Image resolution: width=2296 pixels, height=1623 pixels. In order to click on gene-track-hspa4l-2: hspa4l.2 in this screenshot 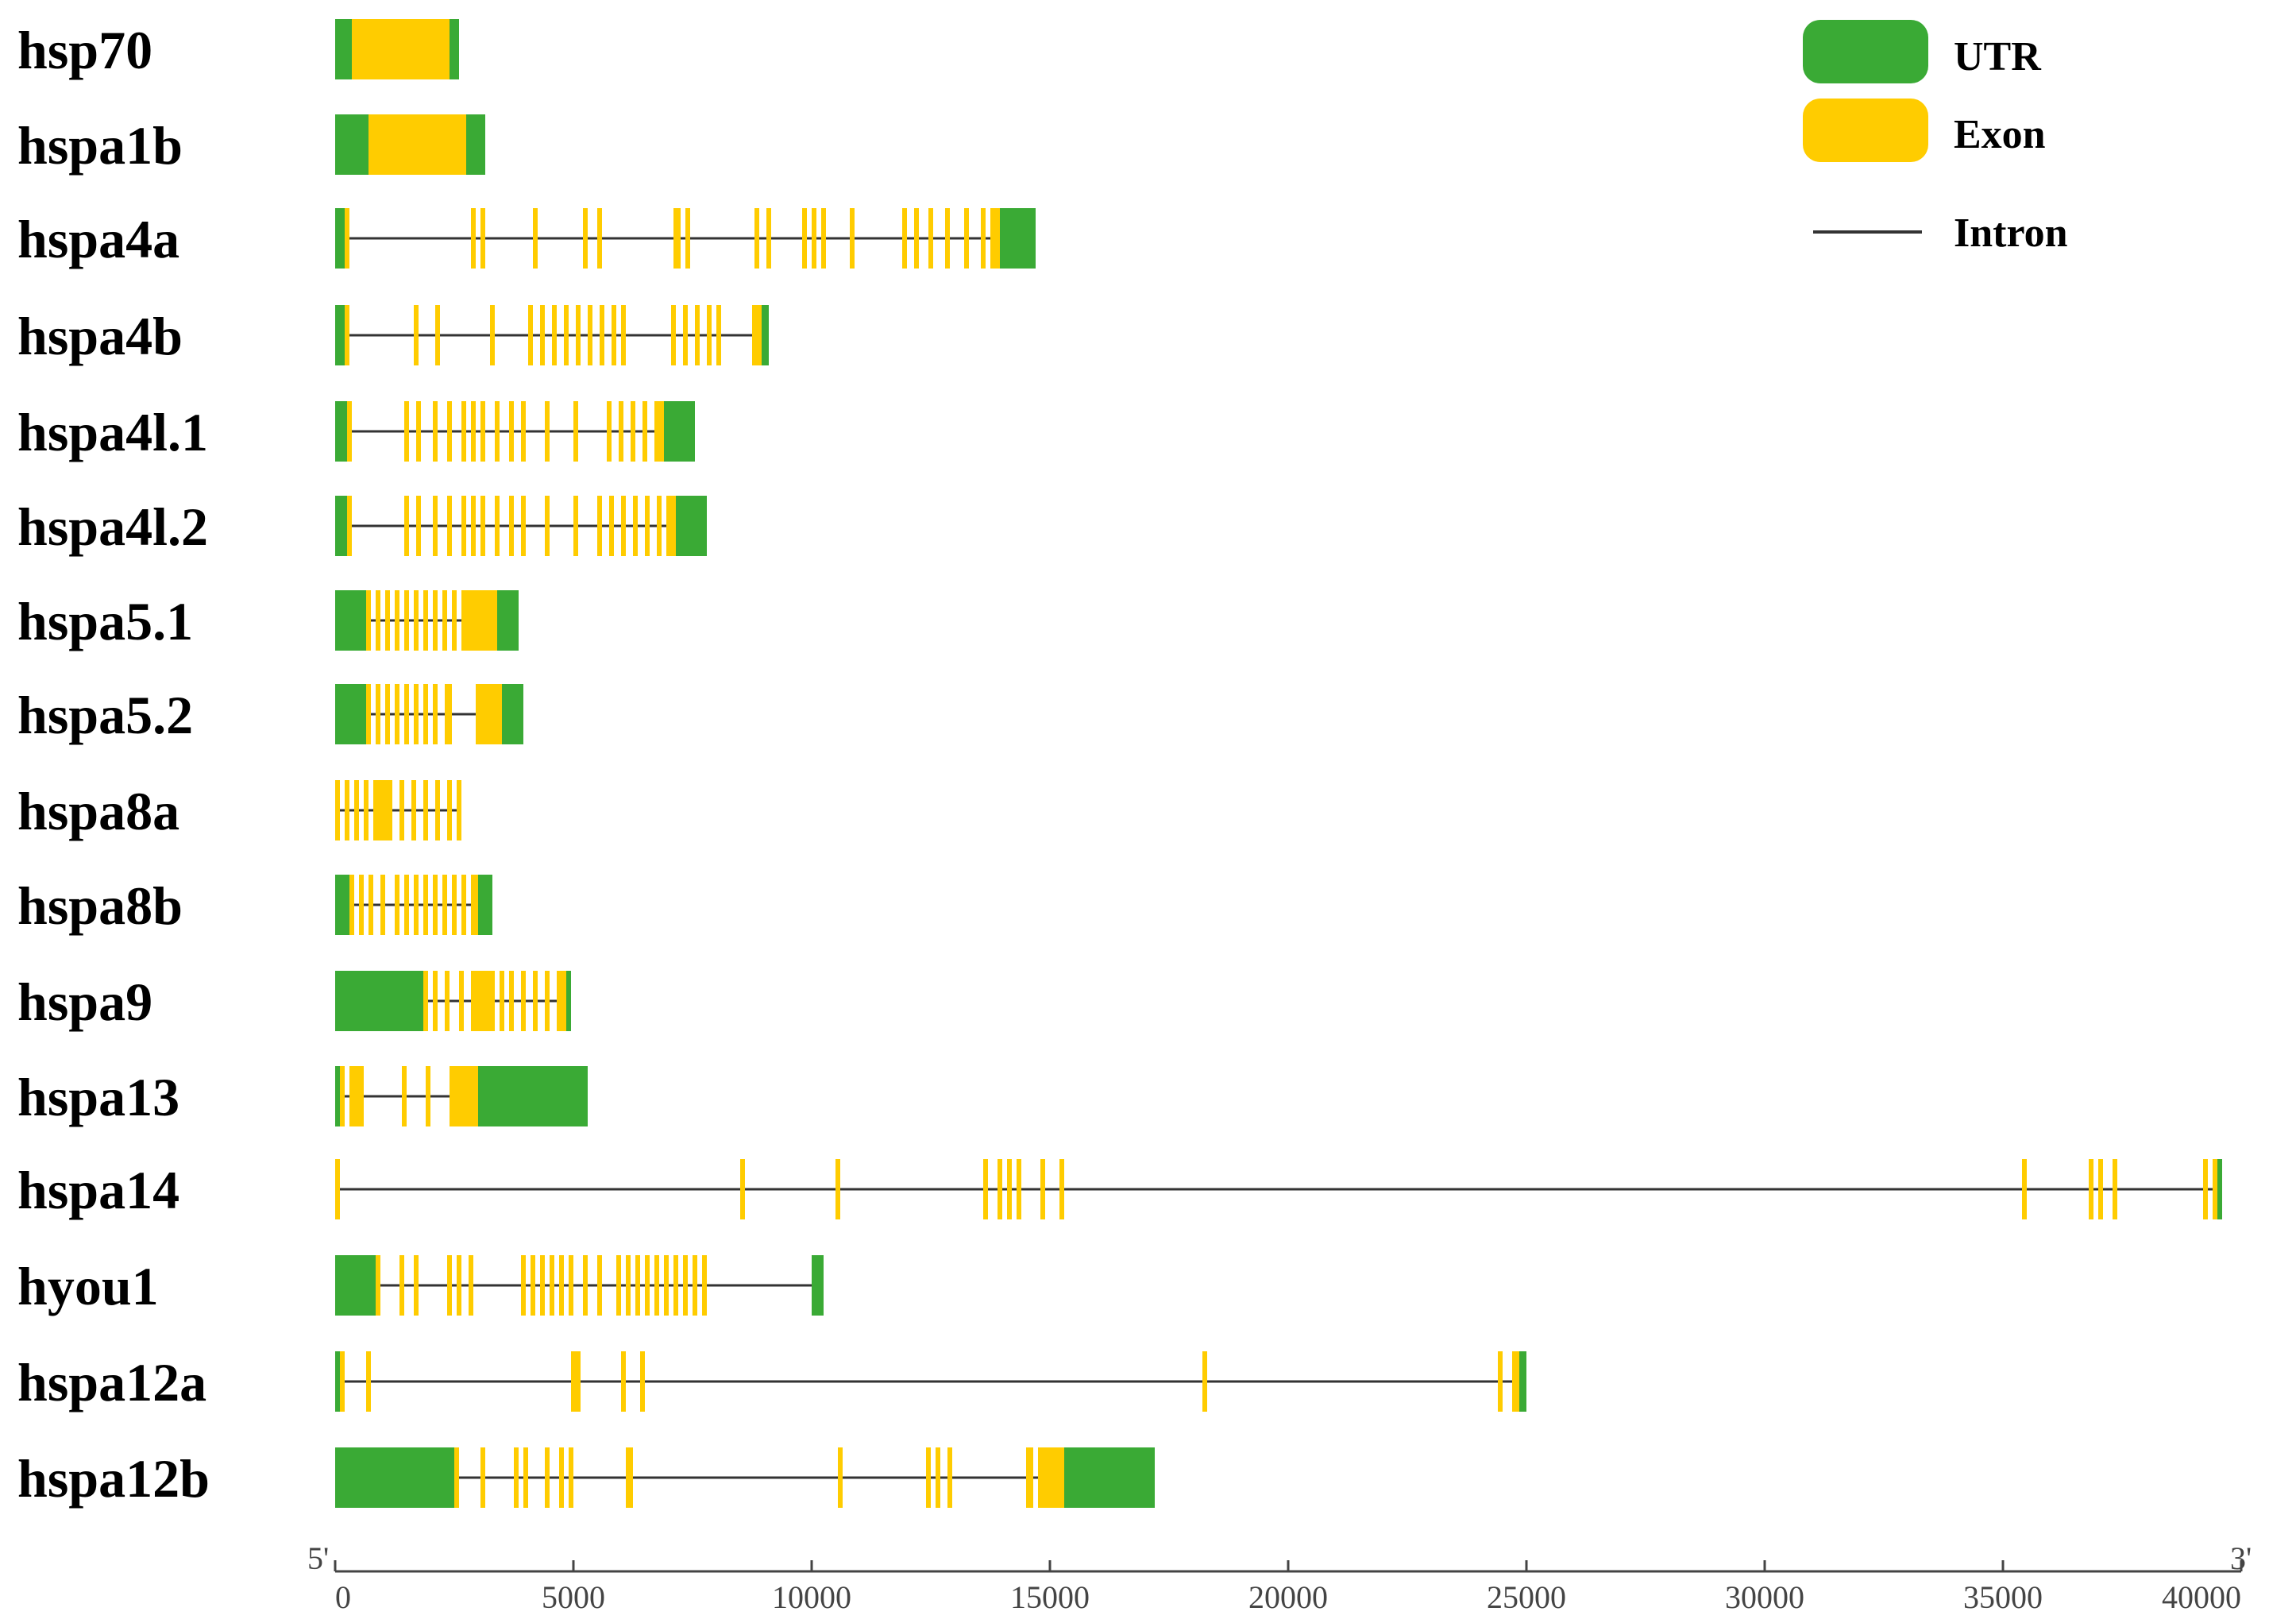, I will do `click(362, 526)`.